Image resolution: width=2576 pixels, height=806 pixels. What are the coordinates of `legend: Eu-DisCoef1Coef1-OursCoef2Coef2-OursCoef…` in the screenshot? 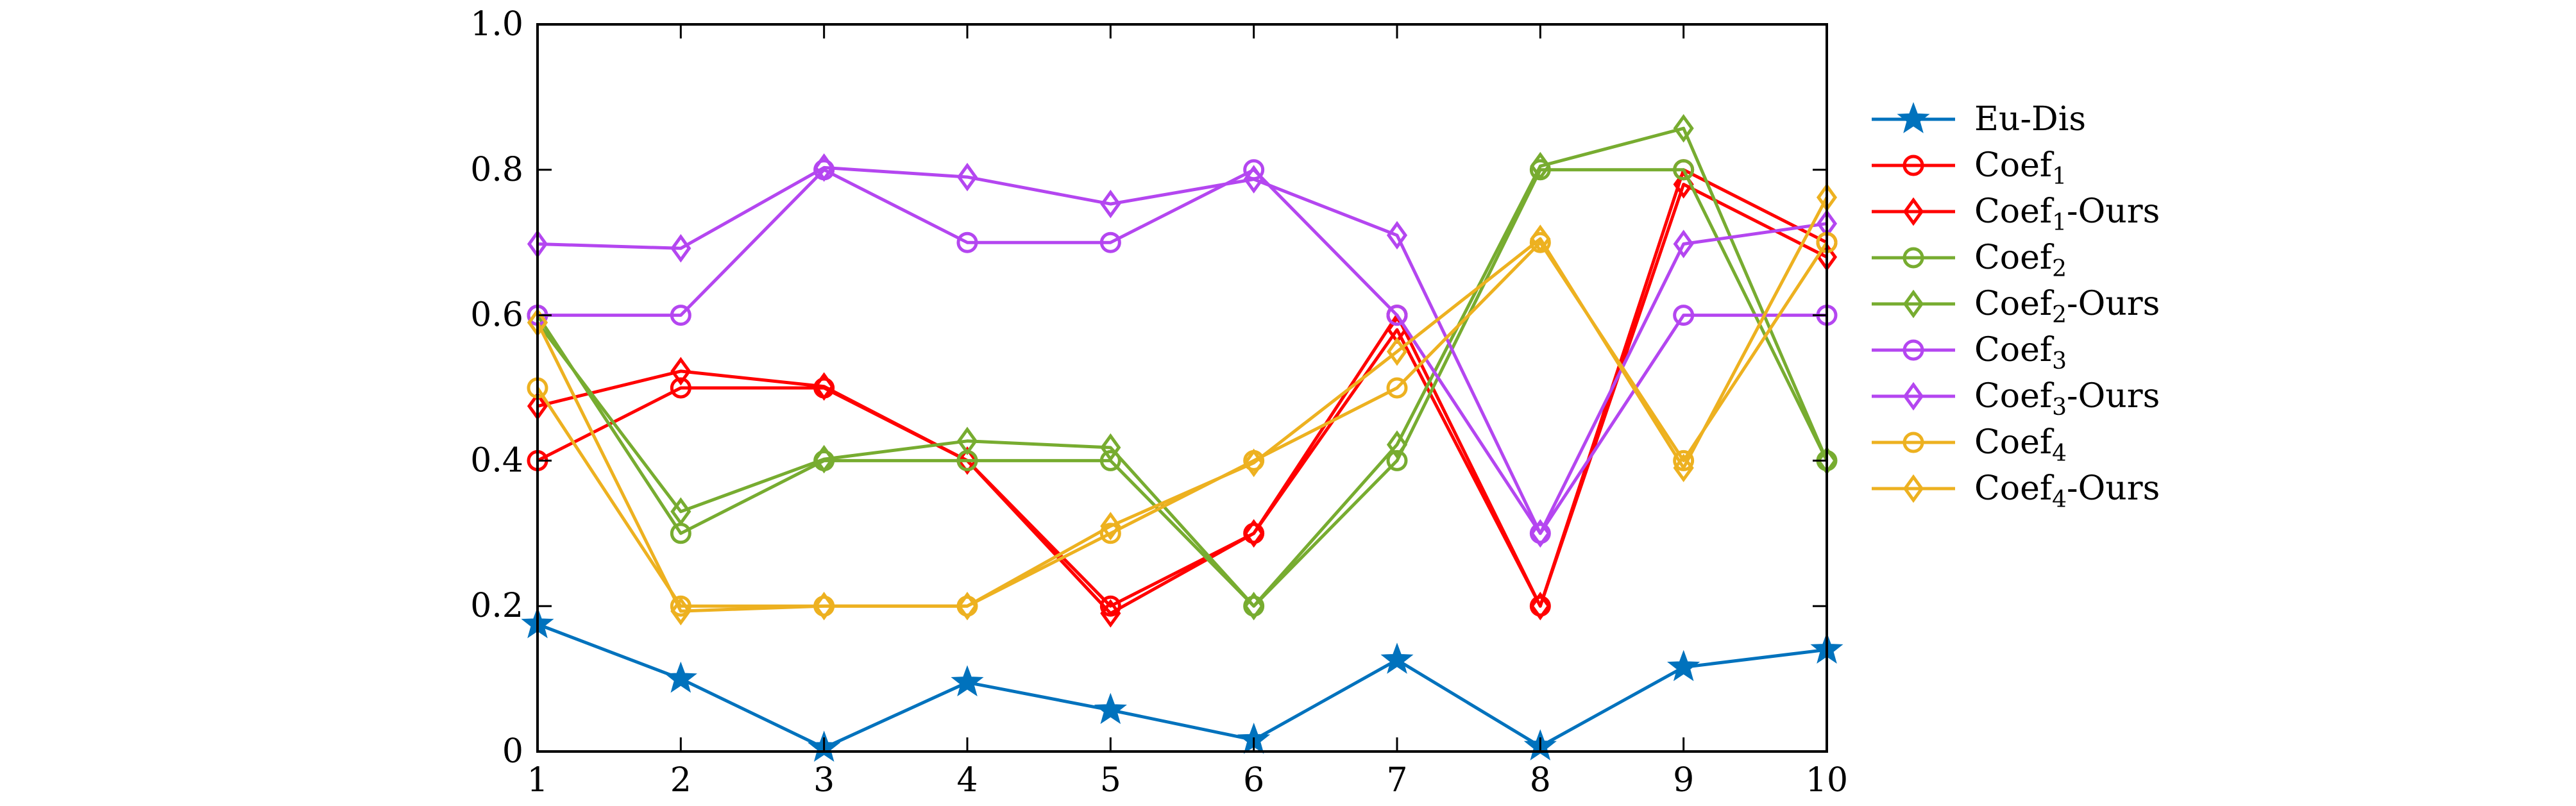 It's located at (2016, 306).